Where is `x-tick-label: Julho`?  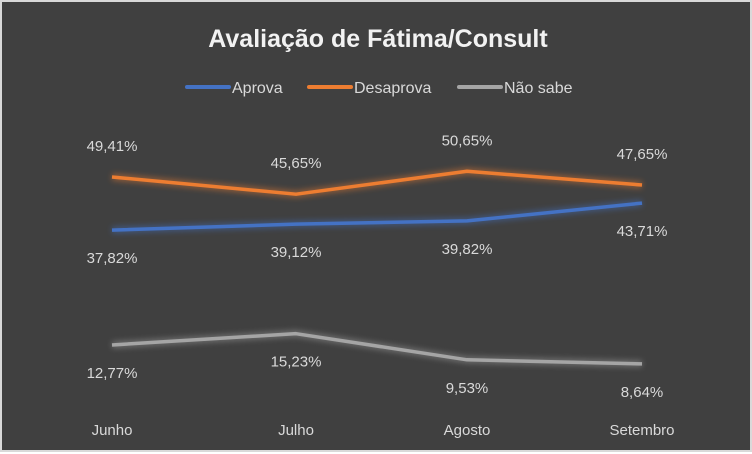
x-tick-label: Julho is located at coordinates (296, 430).